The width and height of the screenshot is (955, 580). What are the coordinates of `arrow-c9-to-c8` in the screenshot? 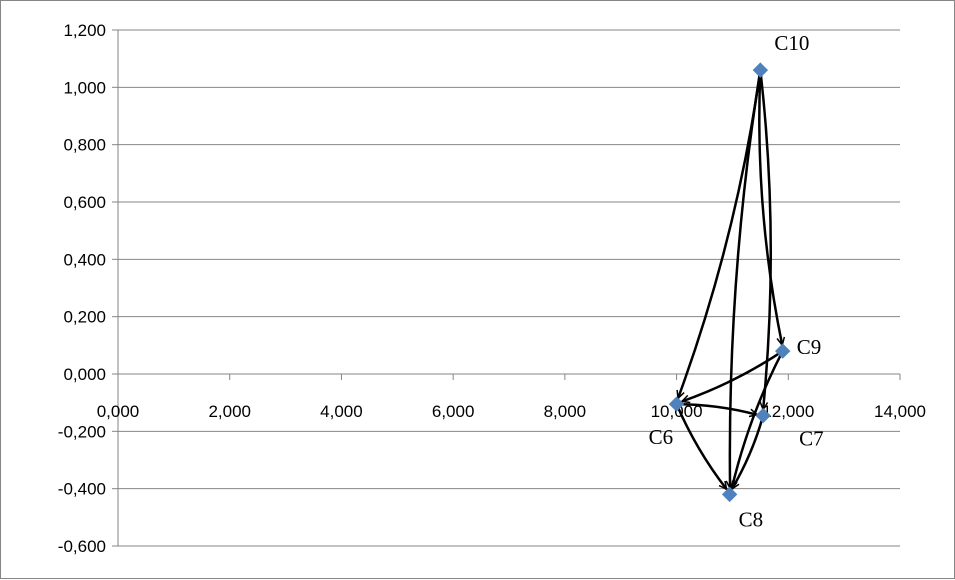 It's located at (758, 419).